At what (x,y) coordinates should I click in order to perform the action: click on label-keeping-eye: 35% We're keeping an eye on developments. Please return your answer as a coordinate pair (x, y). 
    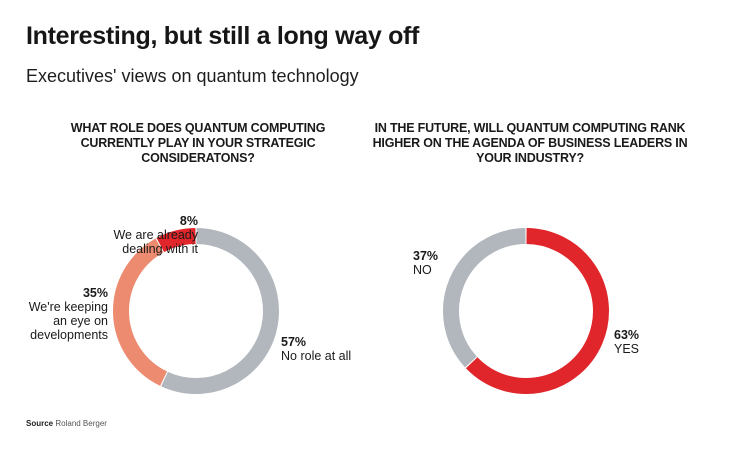
    Looking at the image, I should click on (68, 314).